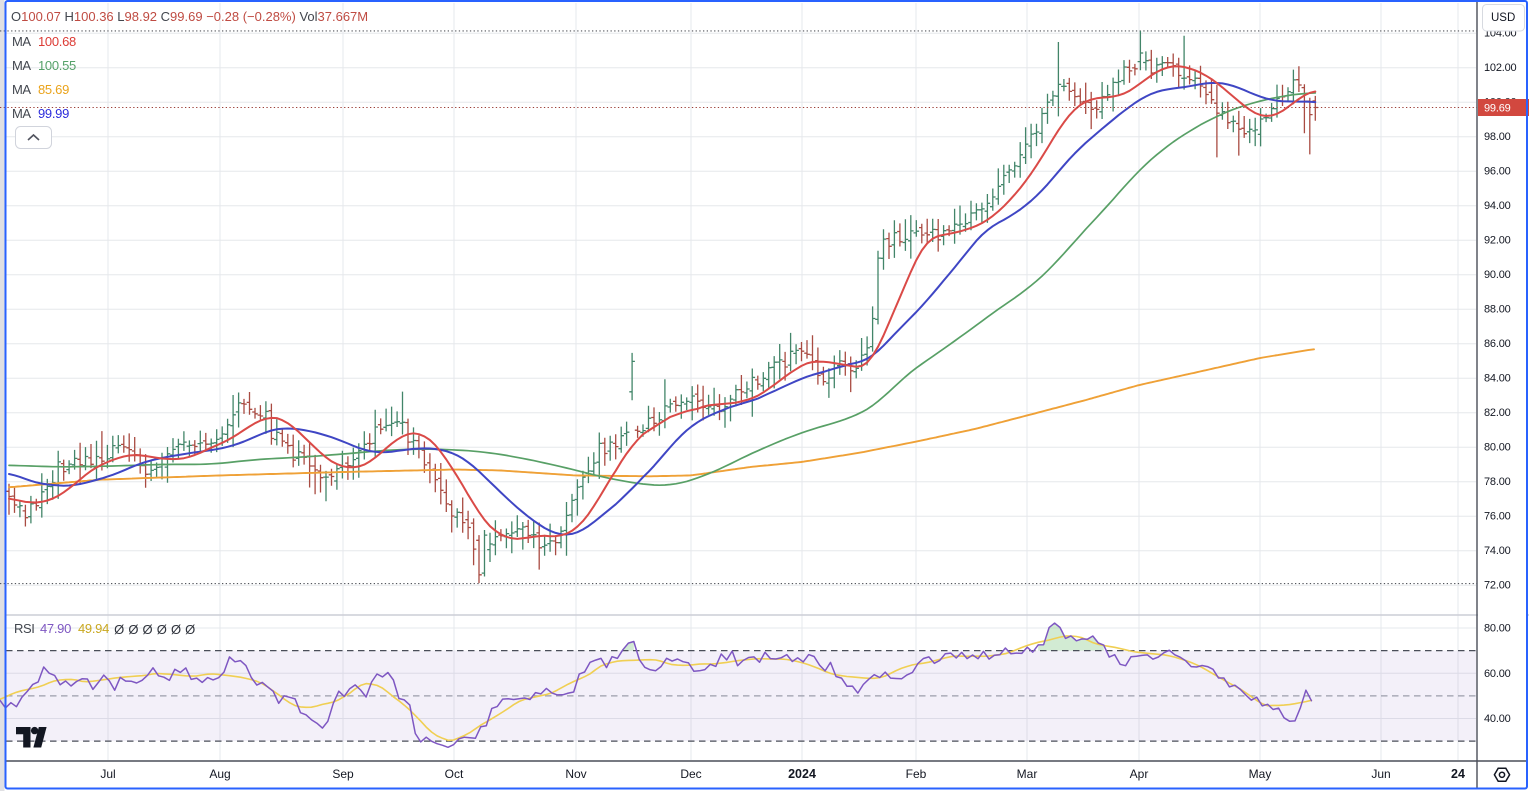  Describe the element at coordinates (57, 41) in the screenshot. I see `svg-text: 100.68` at that location.